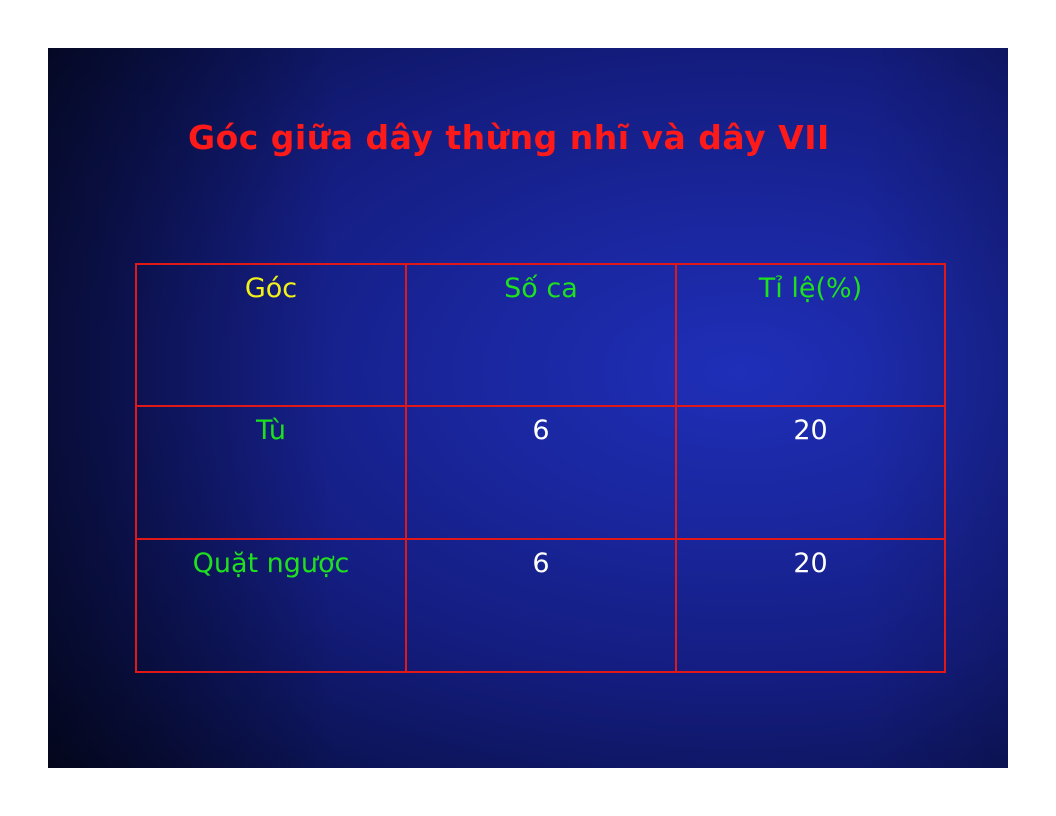 The image size is (1056, 816). What do you see at coordinates (271, 605) in the screenshot?
I see `row-label-recurrent: Quặt ngược` at bounding box center [271, 605].